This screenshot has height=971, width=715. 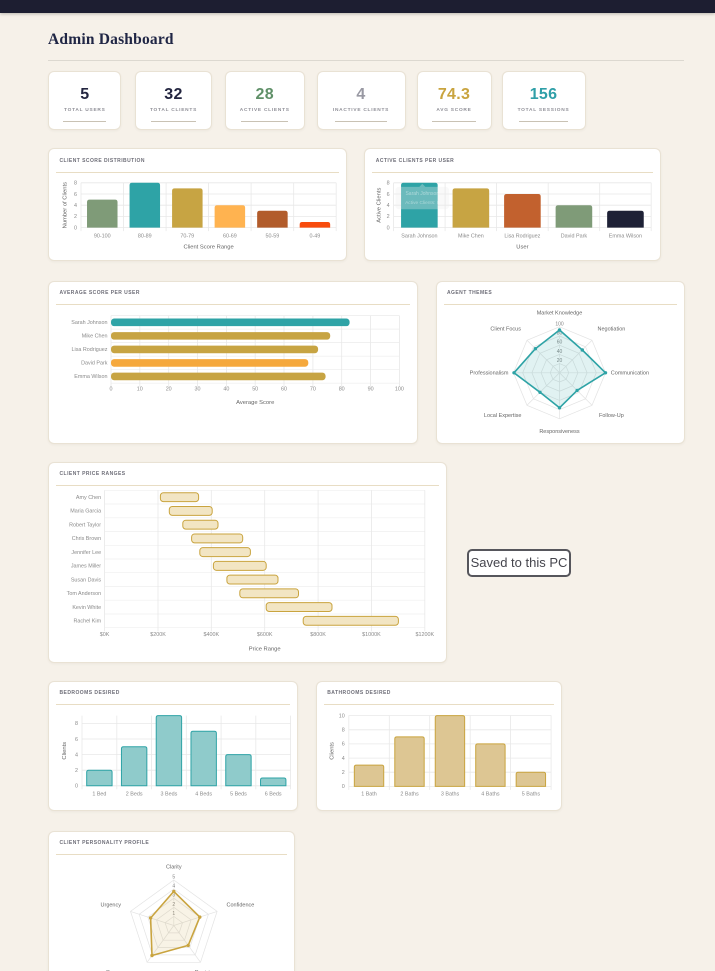 What do you see at coordinates (203, 795) in the screenshot?
I see `svg-text: 4 Beds` at bounding box center [203, 795].